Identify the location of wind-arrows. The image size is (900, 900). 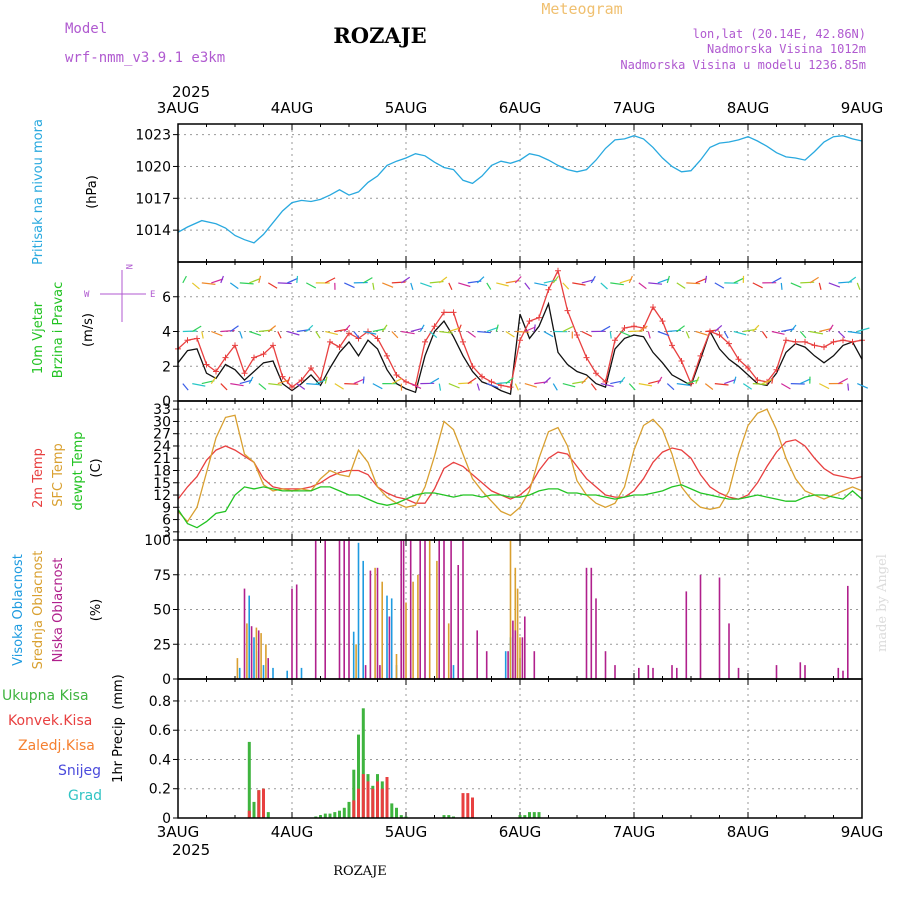
(526, 333).